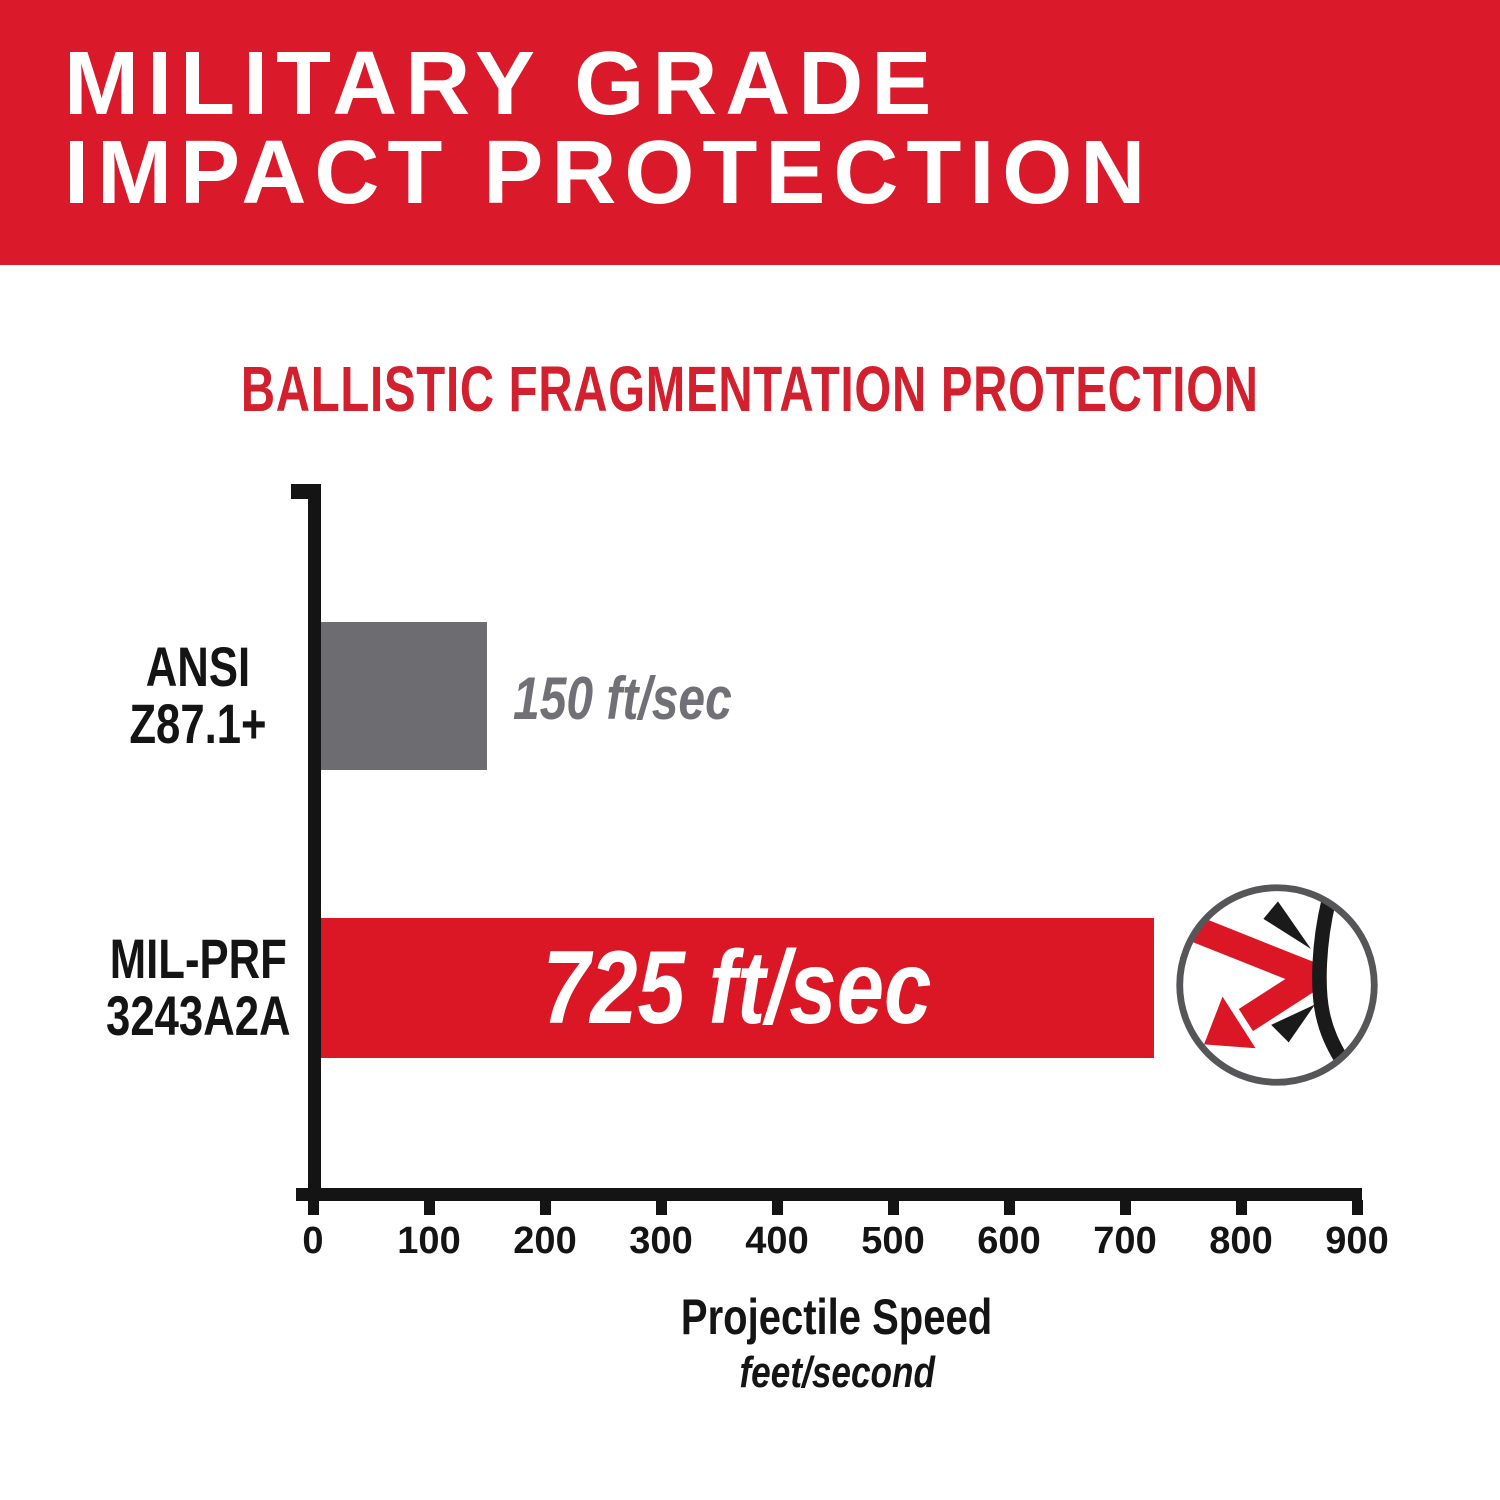  What do you see at coordinates (1125, 1241) in the screenshot?
I see `x-axis-tick-label: 700` at bounding box center [1125, 1241].